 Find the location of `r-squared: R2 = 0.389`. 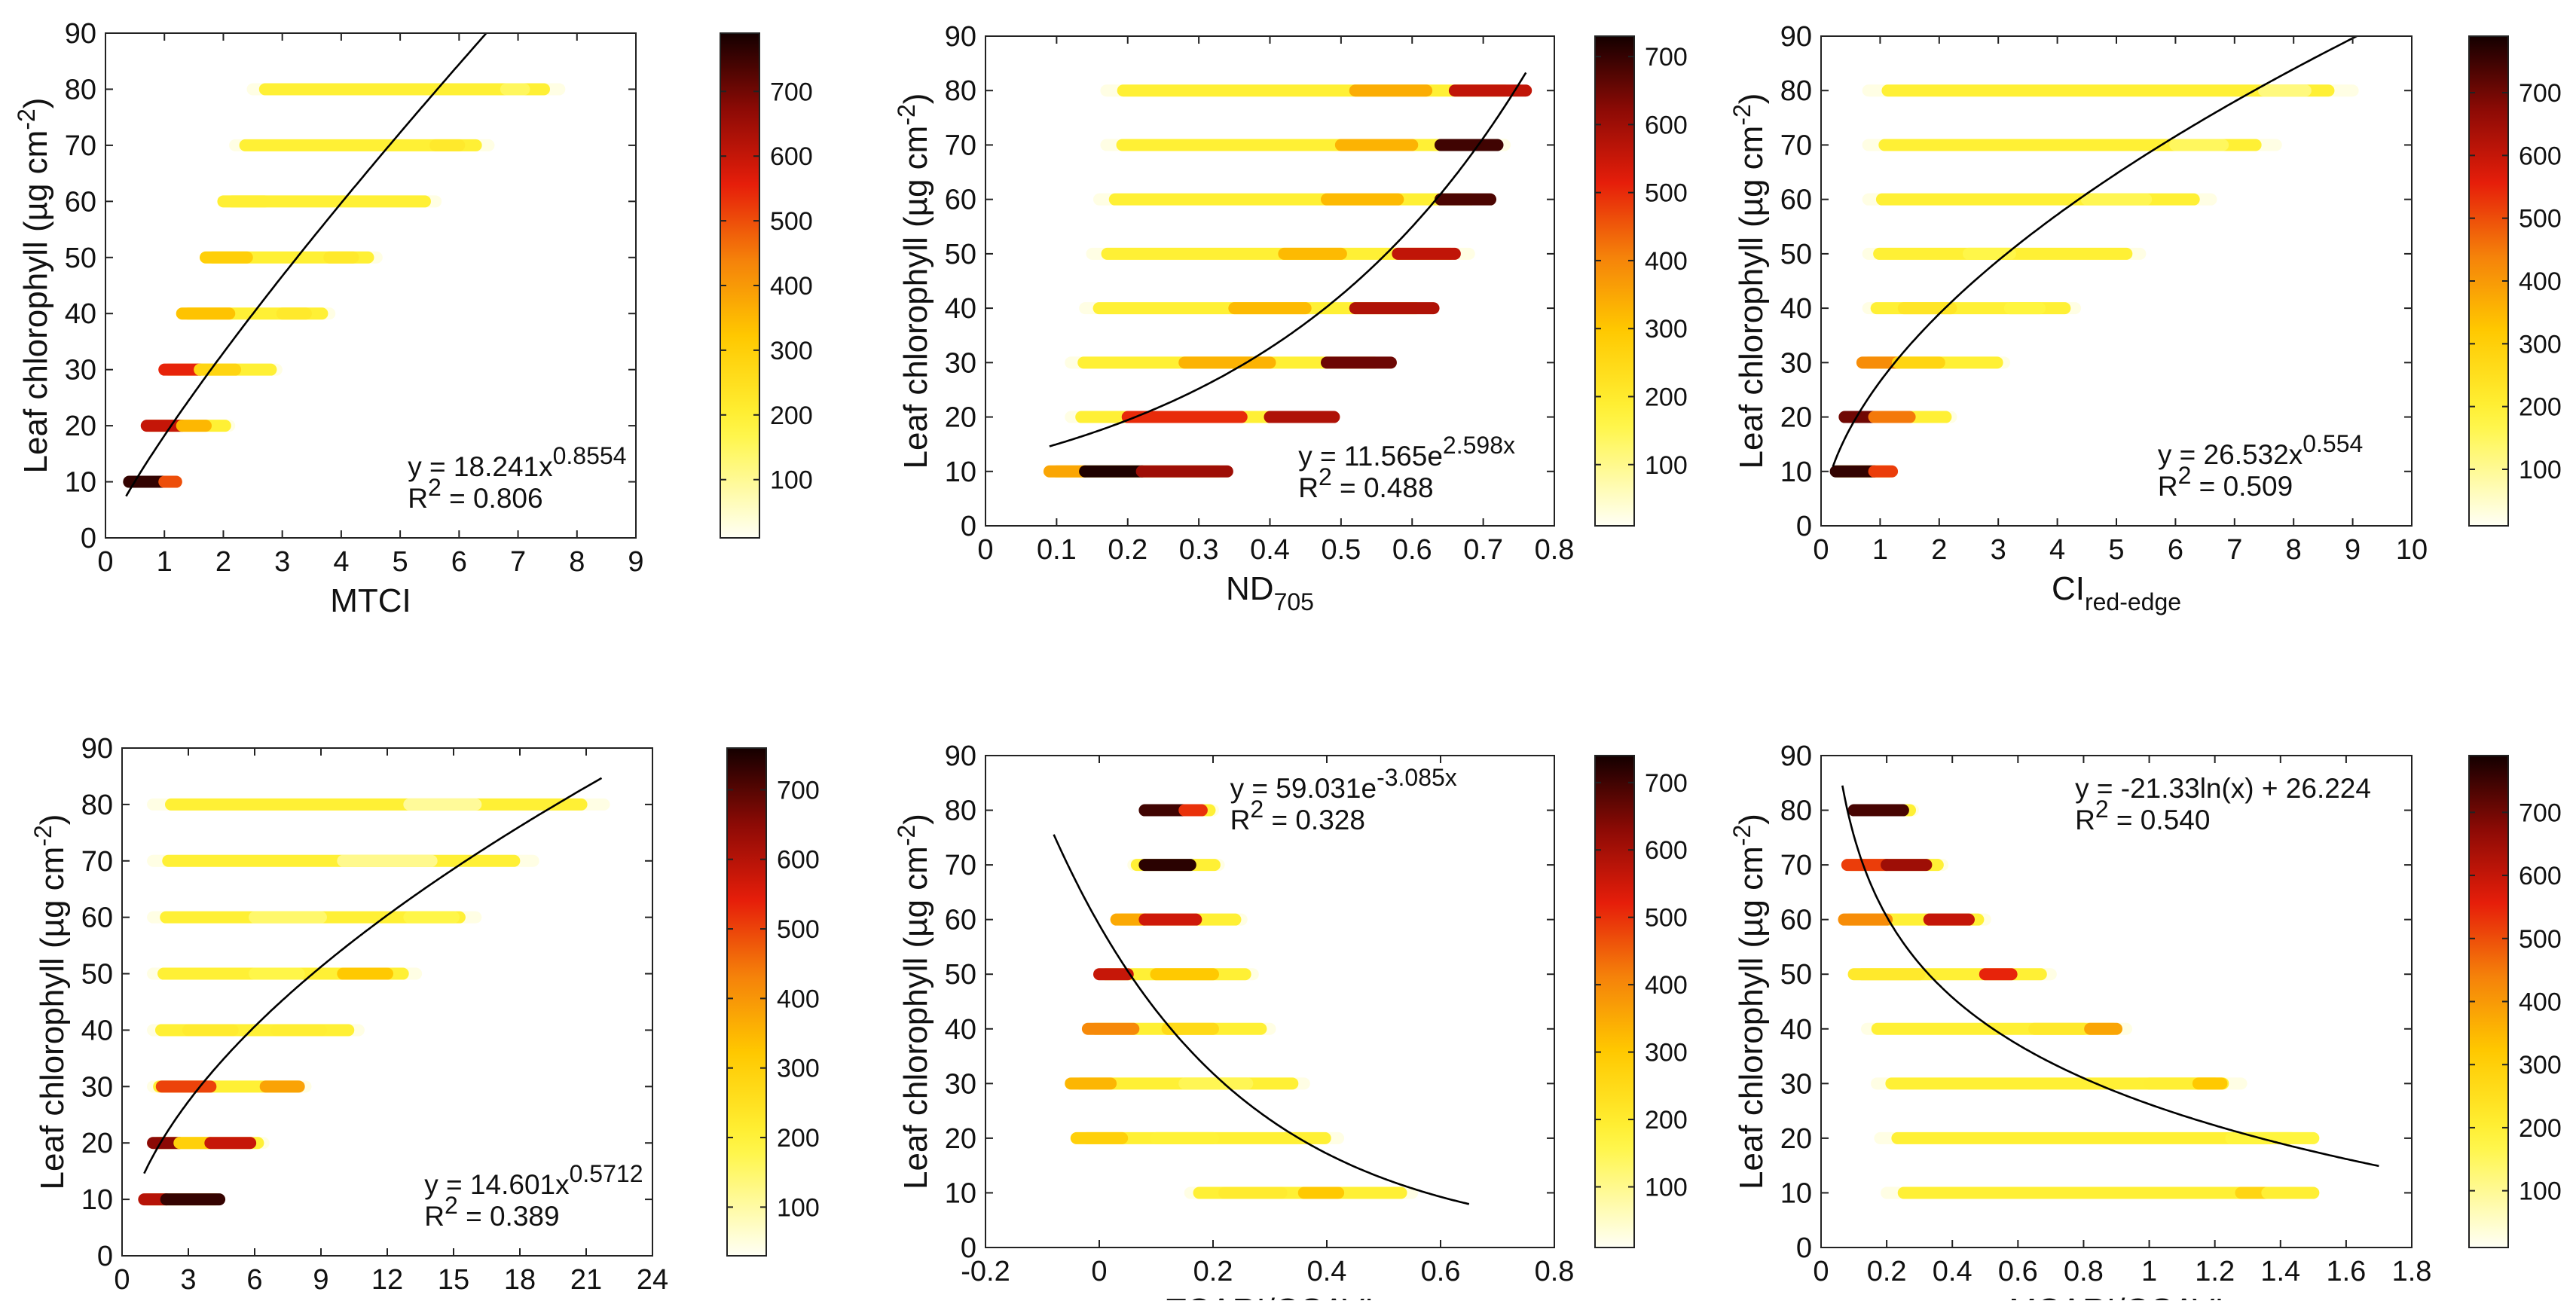

r-squared: R2 = 0.389 is located at coordinates (491, 1212).